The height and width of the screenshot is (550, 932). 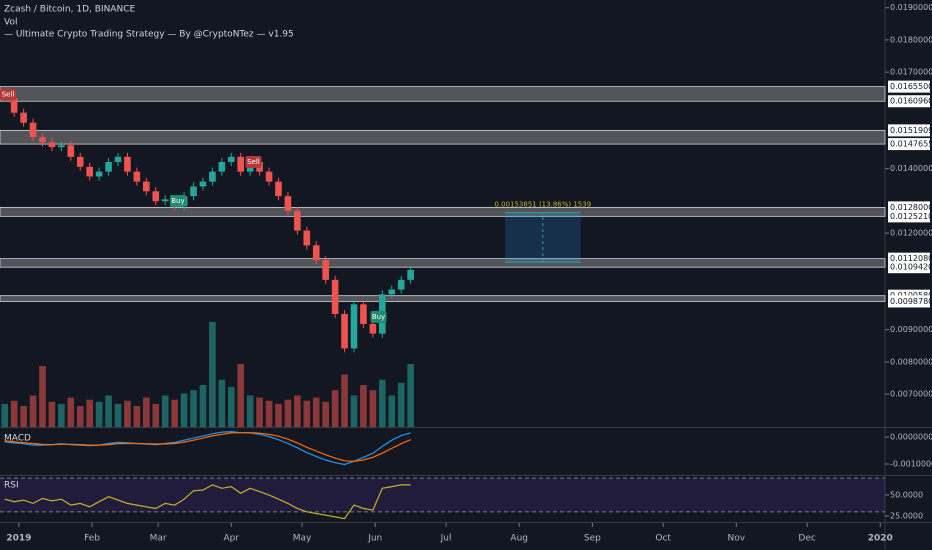 What do you see at coordinates (158, 539) in the screenshot?
I see `x-tick-label: Mar` at bounding box center [158, 539].